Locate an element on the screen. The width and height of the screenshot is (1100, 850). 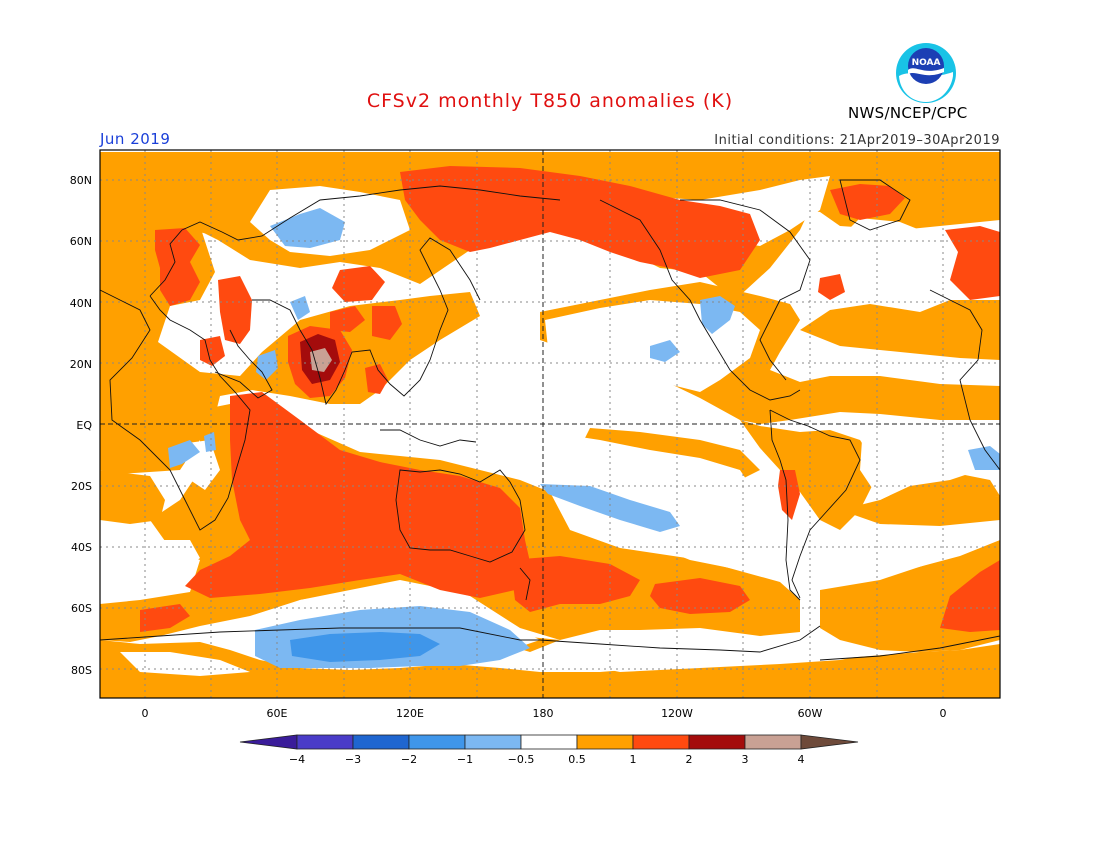
colorbar-label: 2 is located at coordinates (689, 759).